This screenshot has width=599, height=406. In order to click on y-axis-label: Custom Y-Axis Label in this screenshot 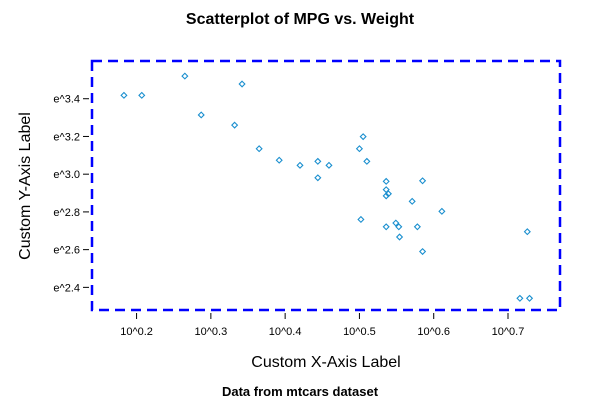, I will do `click(25, 186)`.